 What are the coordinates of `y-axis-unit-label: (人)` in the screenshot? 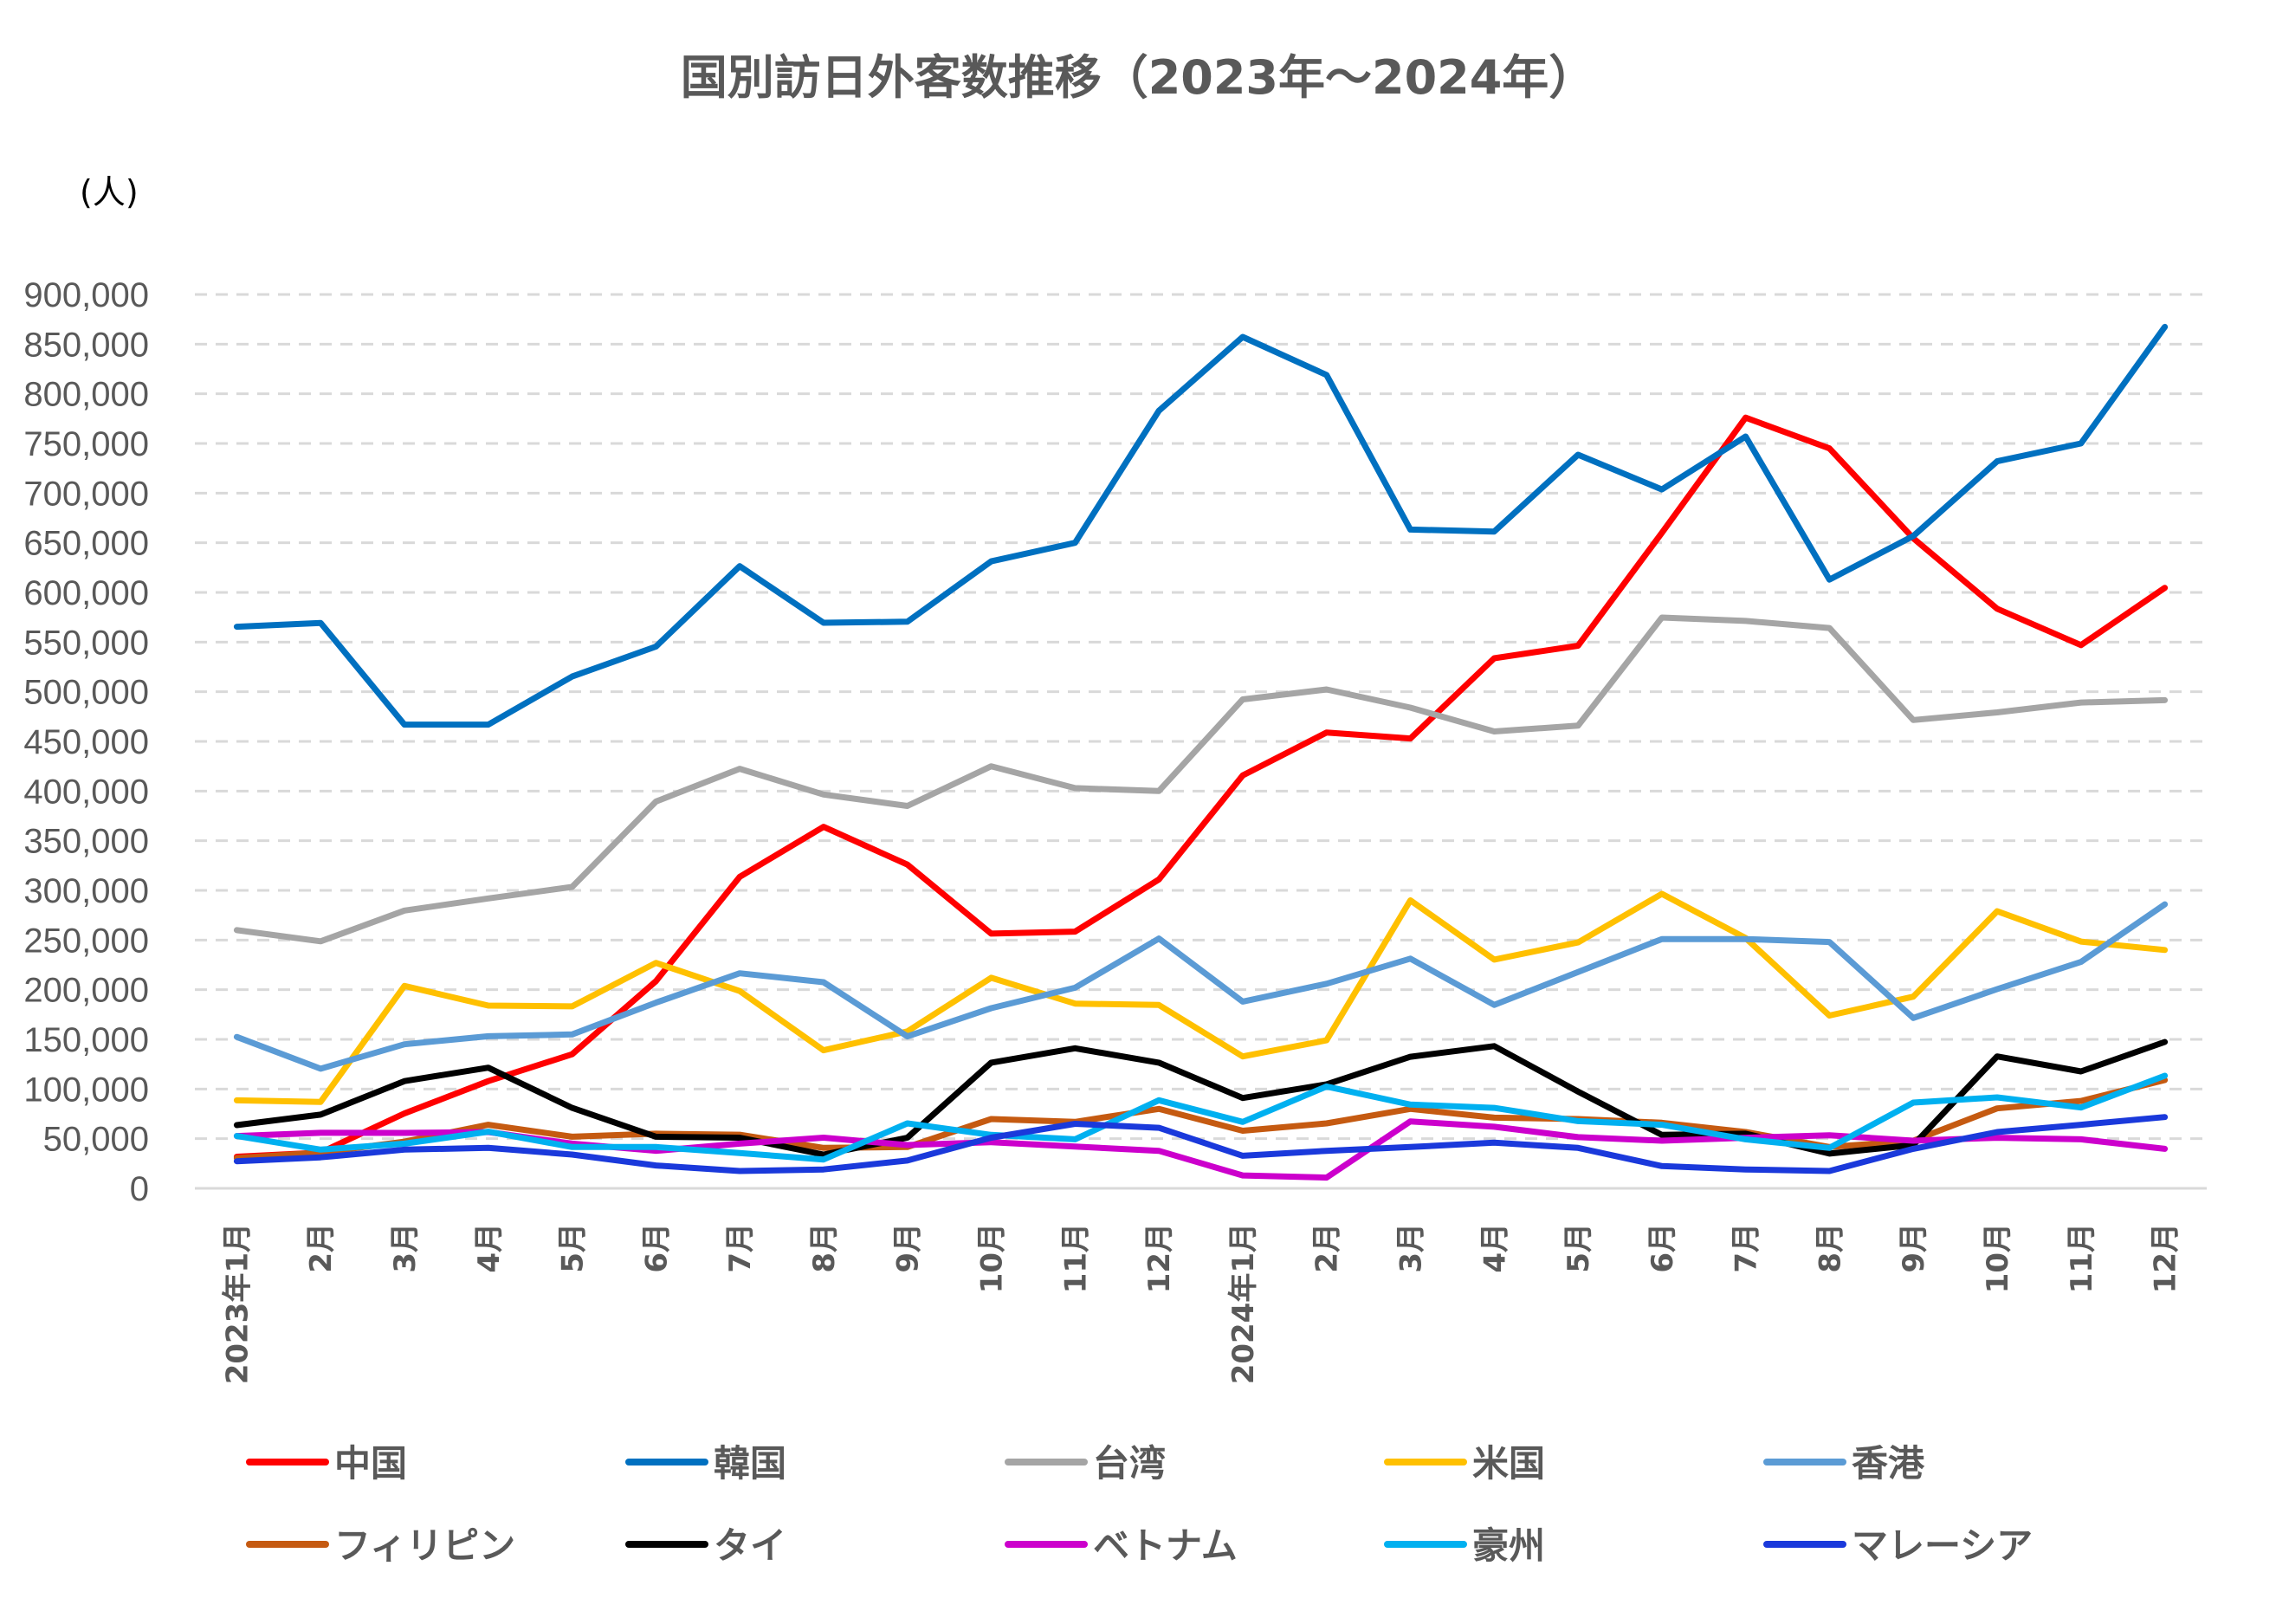 It's located at (109, 192).